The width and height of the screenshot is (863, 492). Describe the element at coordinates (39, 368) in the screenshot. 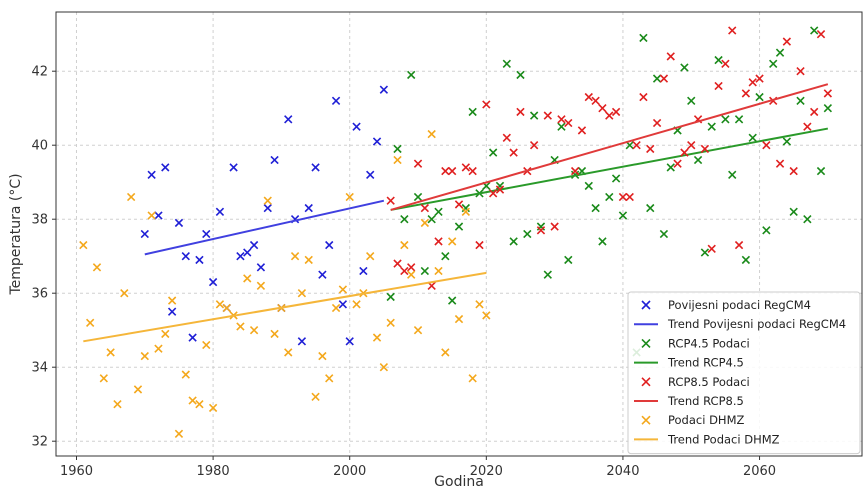

I see `y-tick-label: 34` at that location.